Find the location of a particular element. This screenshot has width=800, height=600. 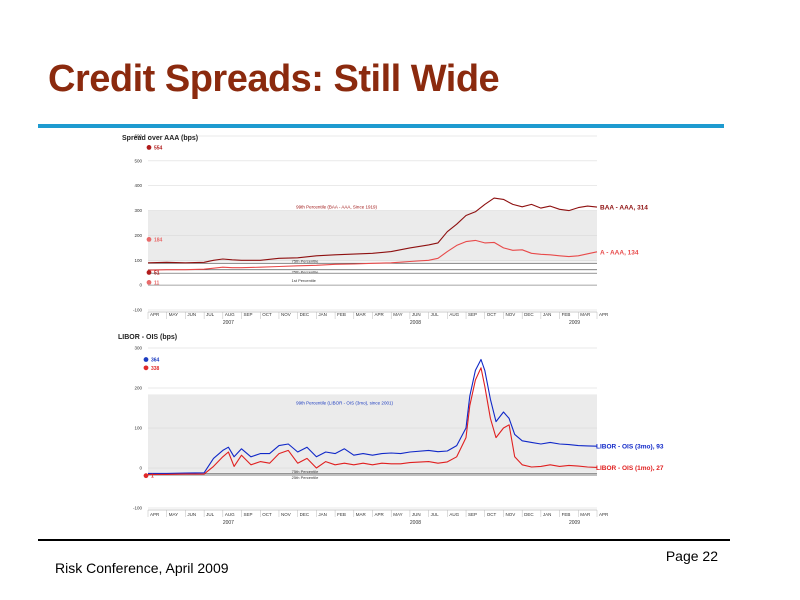

value-marker-label: 184 is located at coordinates (158, 240).